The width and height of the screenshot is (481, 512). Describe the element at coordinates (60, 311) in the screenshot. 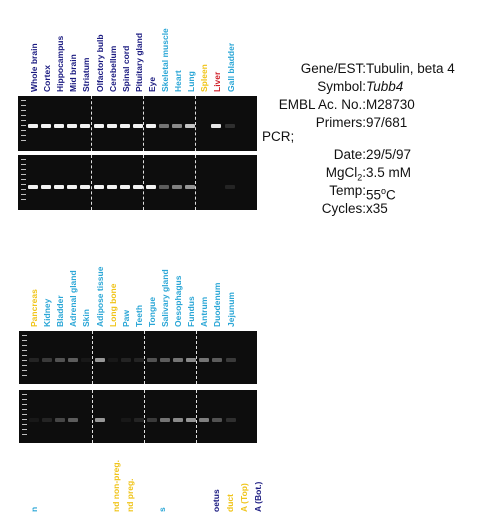

I see `bottom-lane-label-2: Bladder` at that location.